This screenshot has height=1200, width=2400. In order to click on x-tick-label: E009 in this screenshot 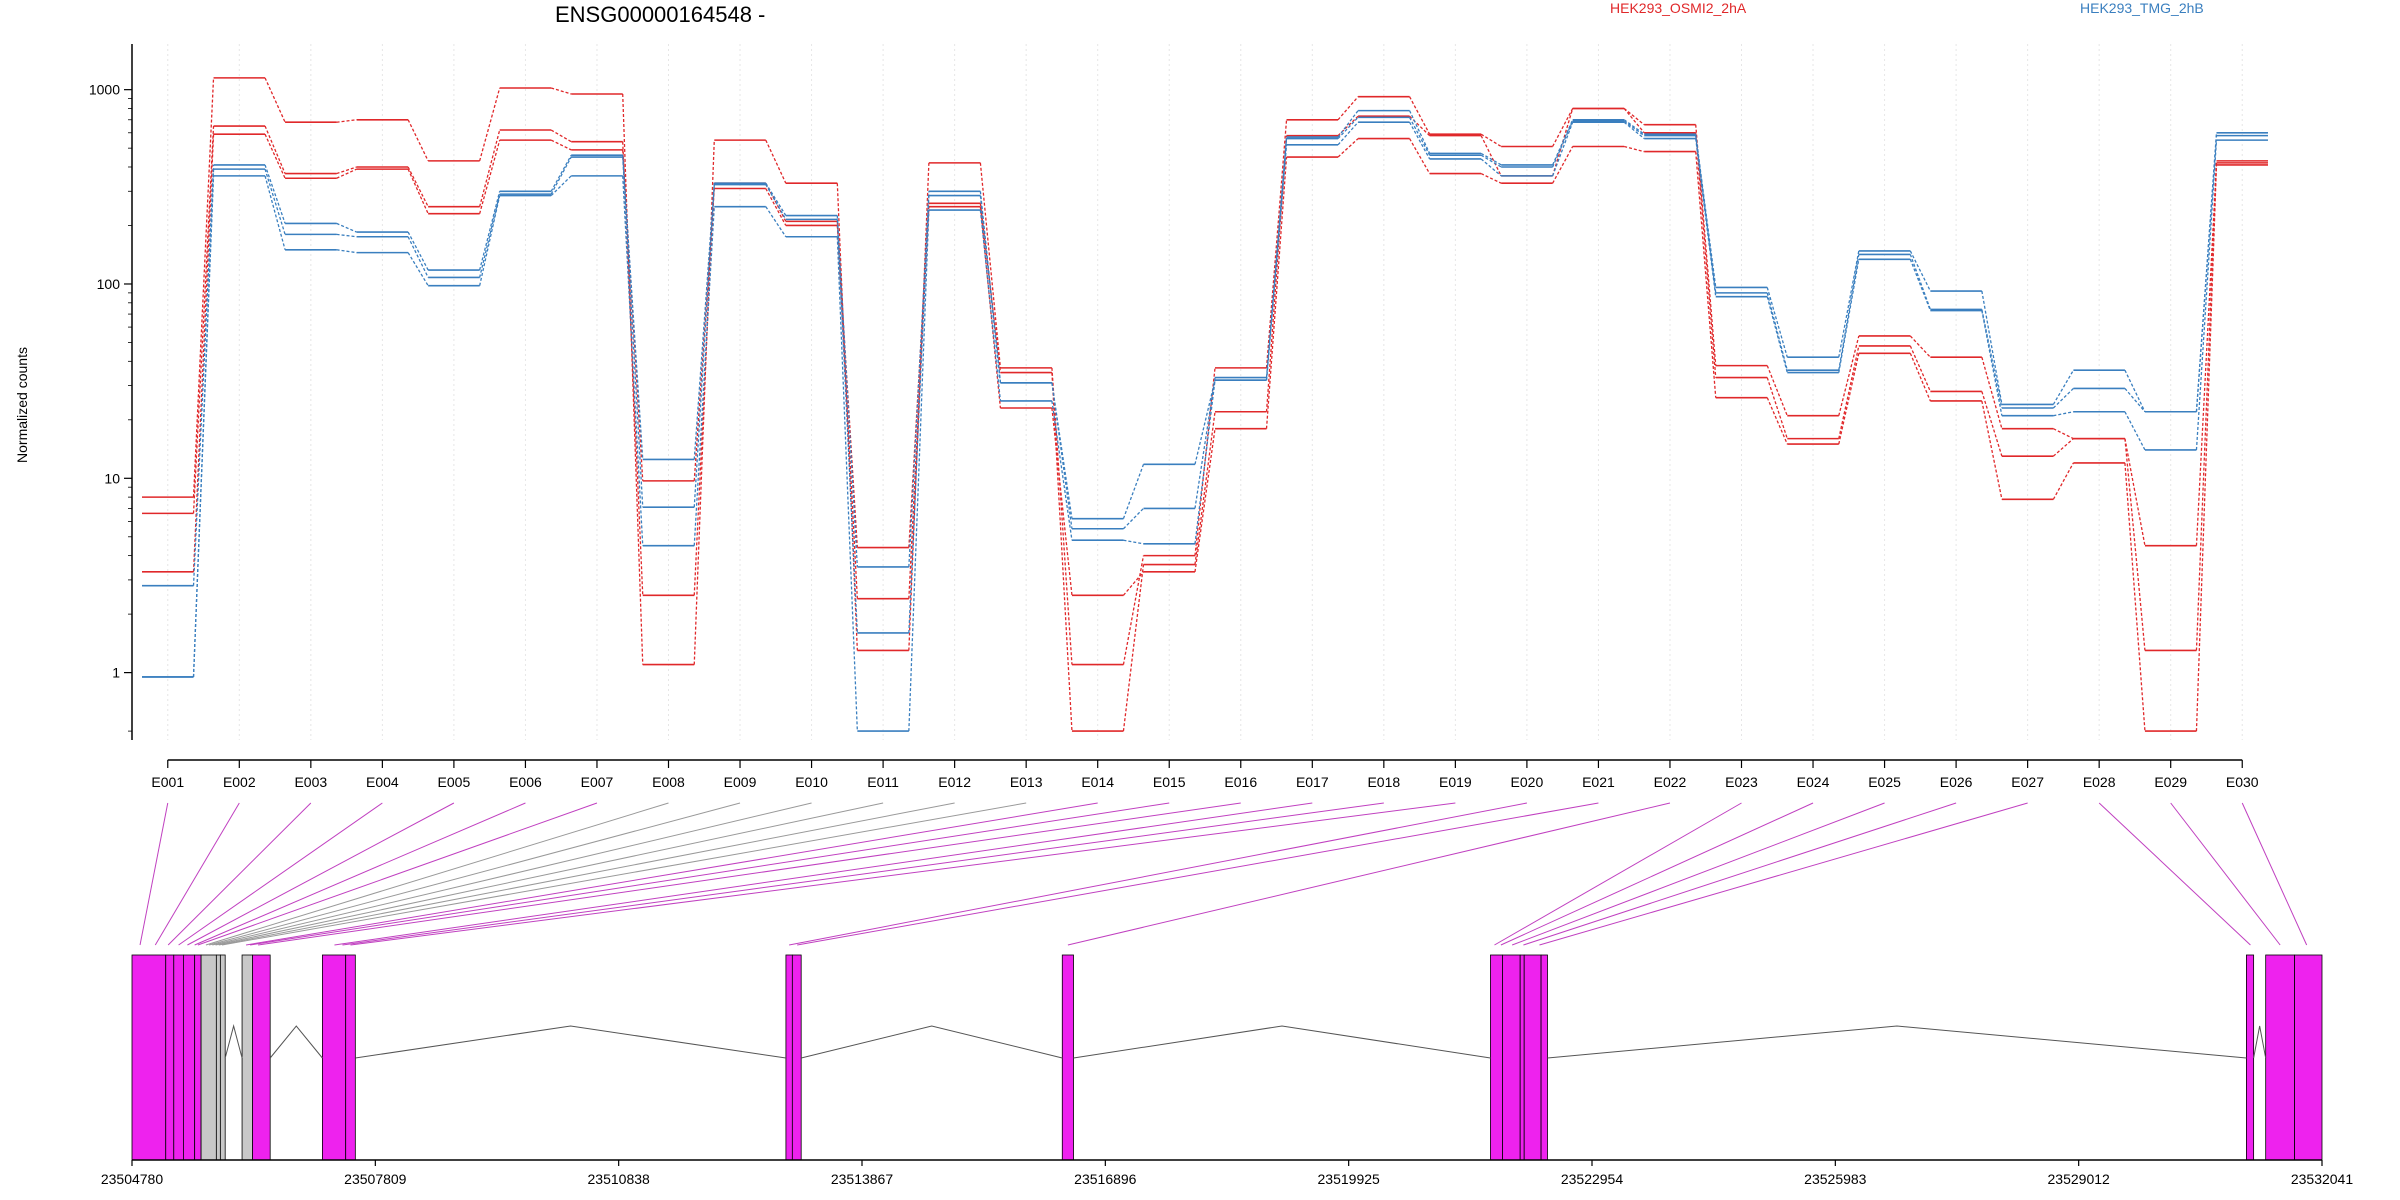, I will do `click(740, 782)`.